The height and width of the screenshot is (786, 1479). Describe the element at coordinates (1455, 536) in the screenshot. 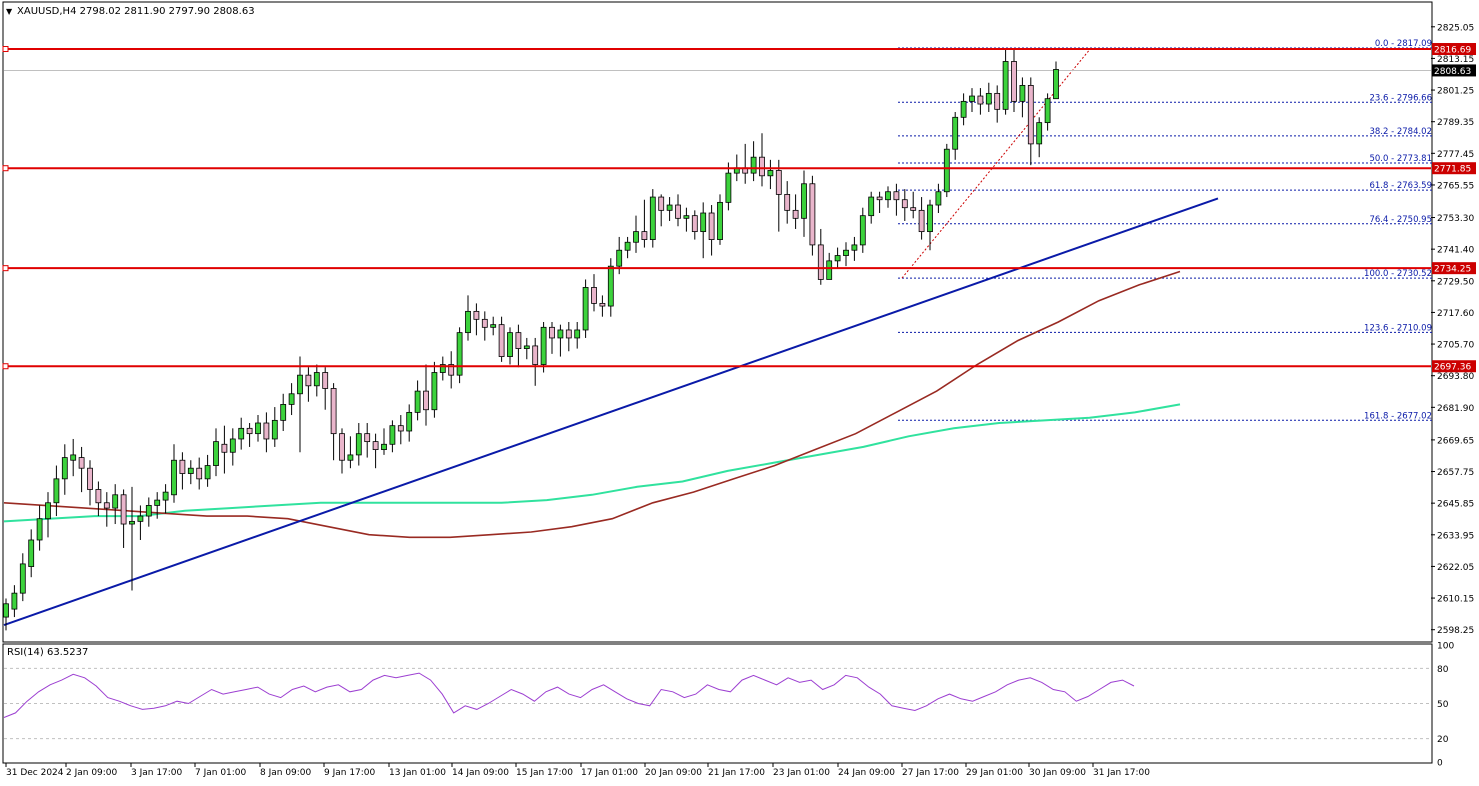

I see `y-tick-label: 2633.95` at that location.